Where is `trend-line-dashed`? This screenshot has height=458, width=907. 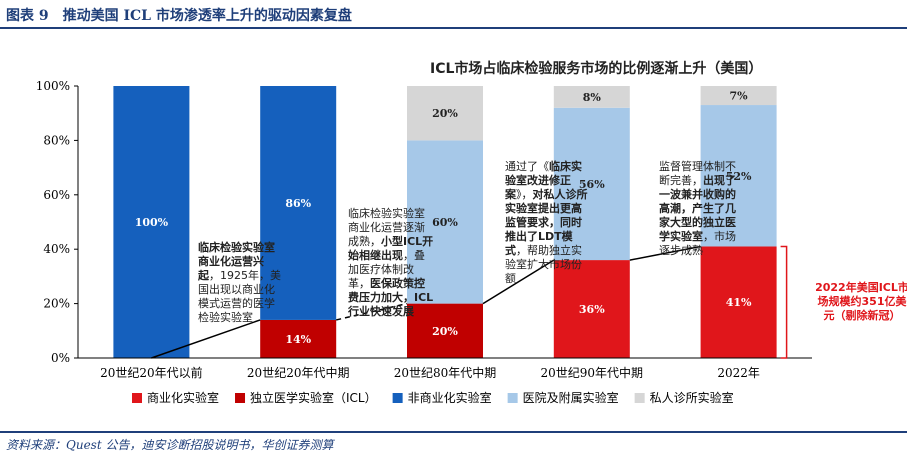 trend-line-dashed is located at coordinates (372, 311).